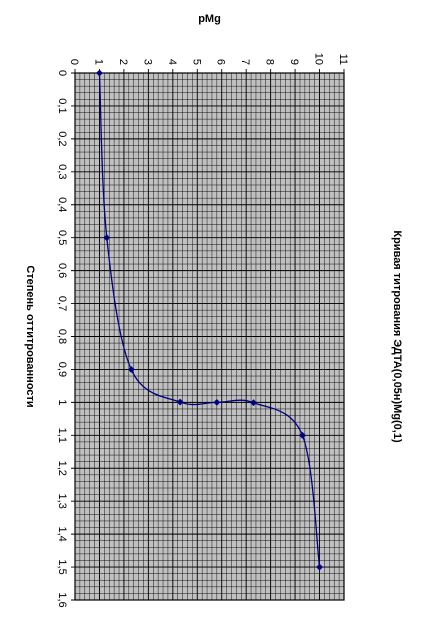  I want to click on y-tick-label: 3, so click(147, 62).